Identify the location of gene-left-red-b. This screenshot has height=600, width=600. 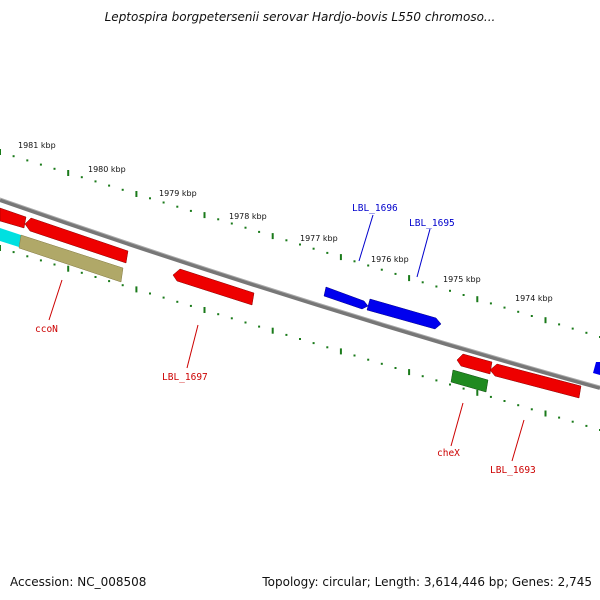
(76, 240).